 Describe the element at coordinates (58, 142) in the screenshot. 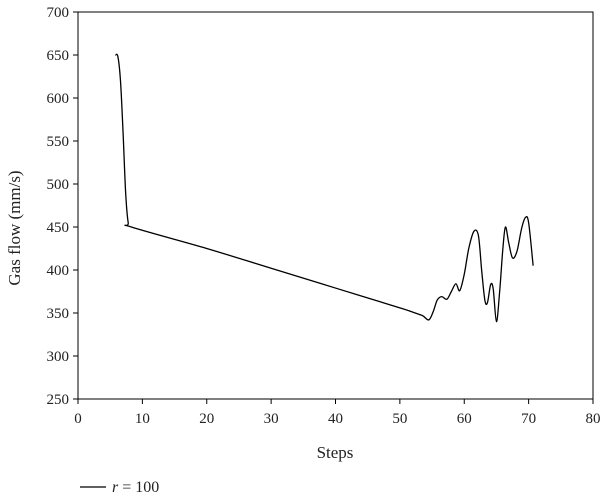

I see `y-tick-label: 550` at that location.